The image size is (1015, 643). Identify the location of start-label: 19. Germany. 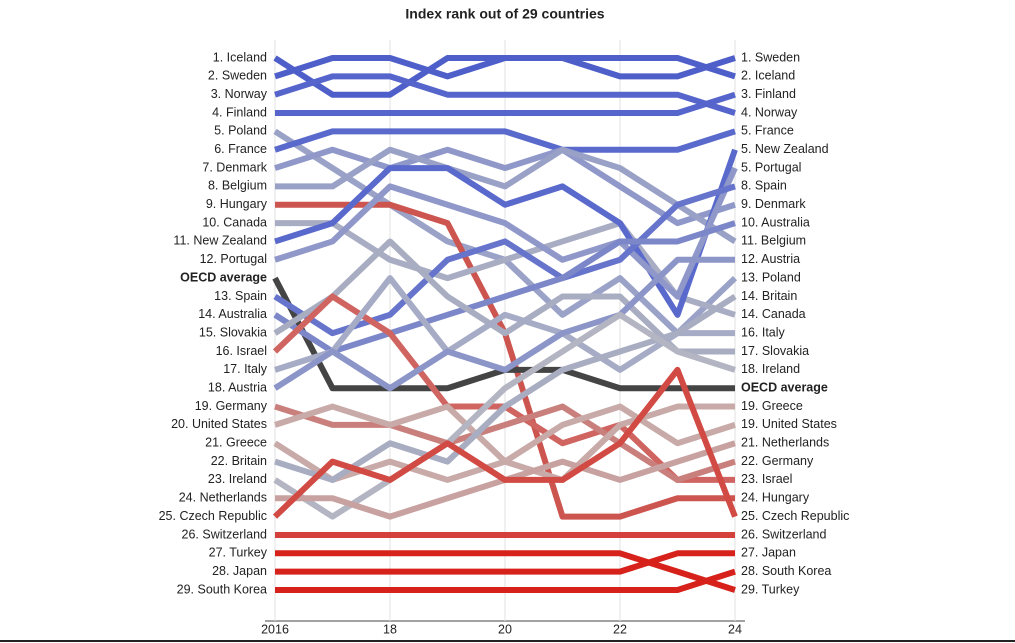
(231, 406).